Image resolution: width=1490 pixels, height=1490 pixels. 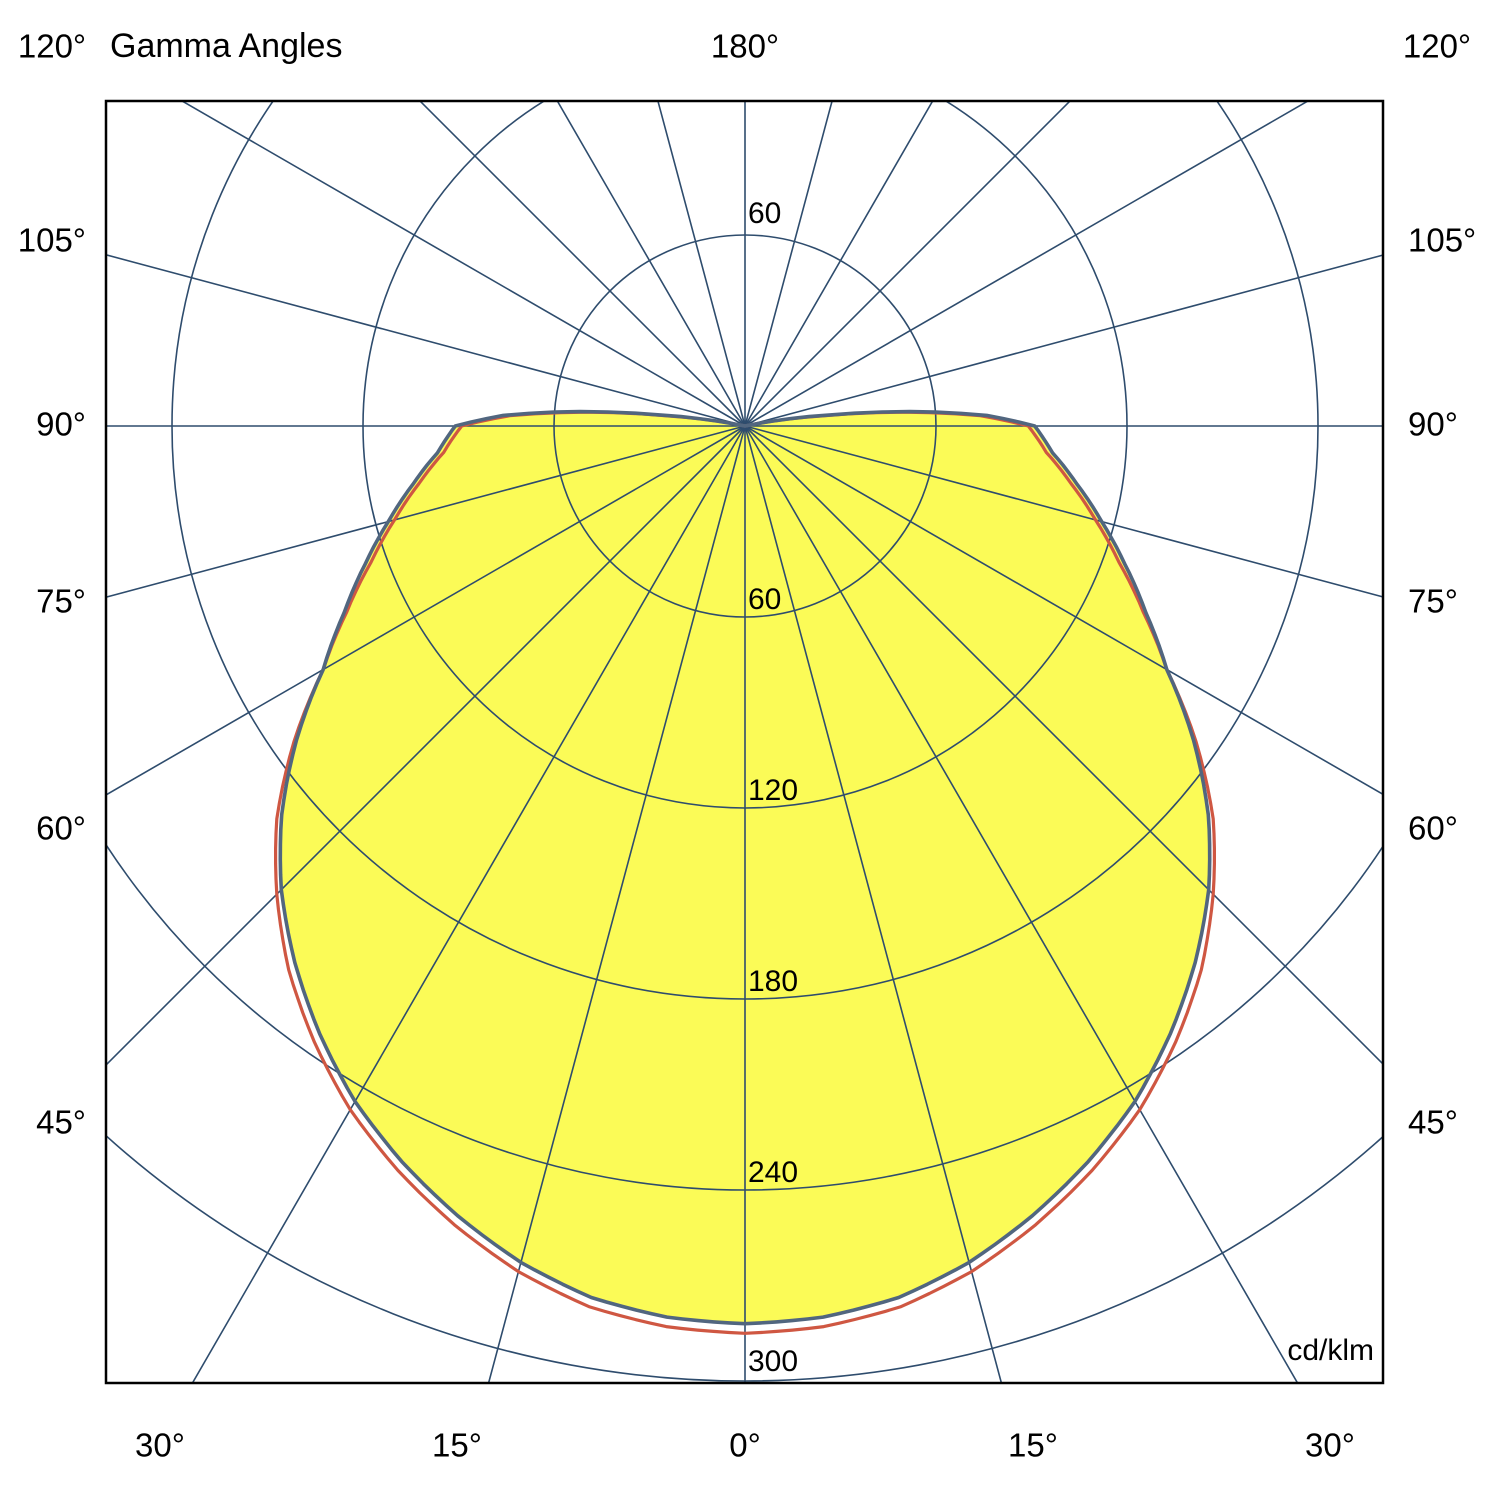 What do you see at coordinates (1433, 1122) in the screenshot?
I see `gamma-angle-label-right: 45°` at bounding box center [1433, 1122].